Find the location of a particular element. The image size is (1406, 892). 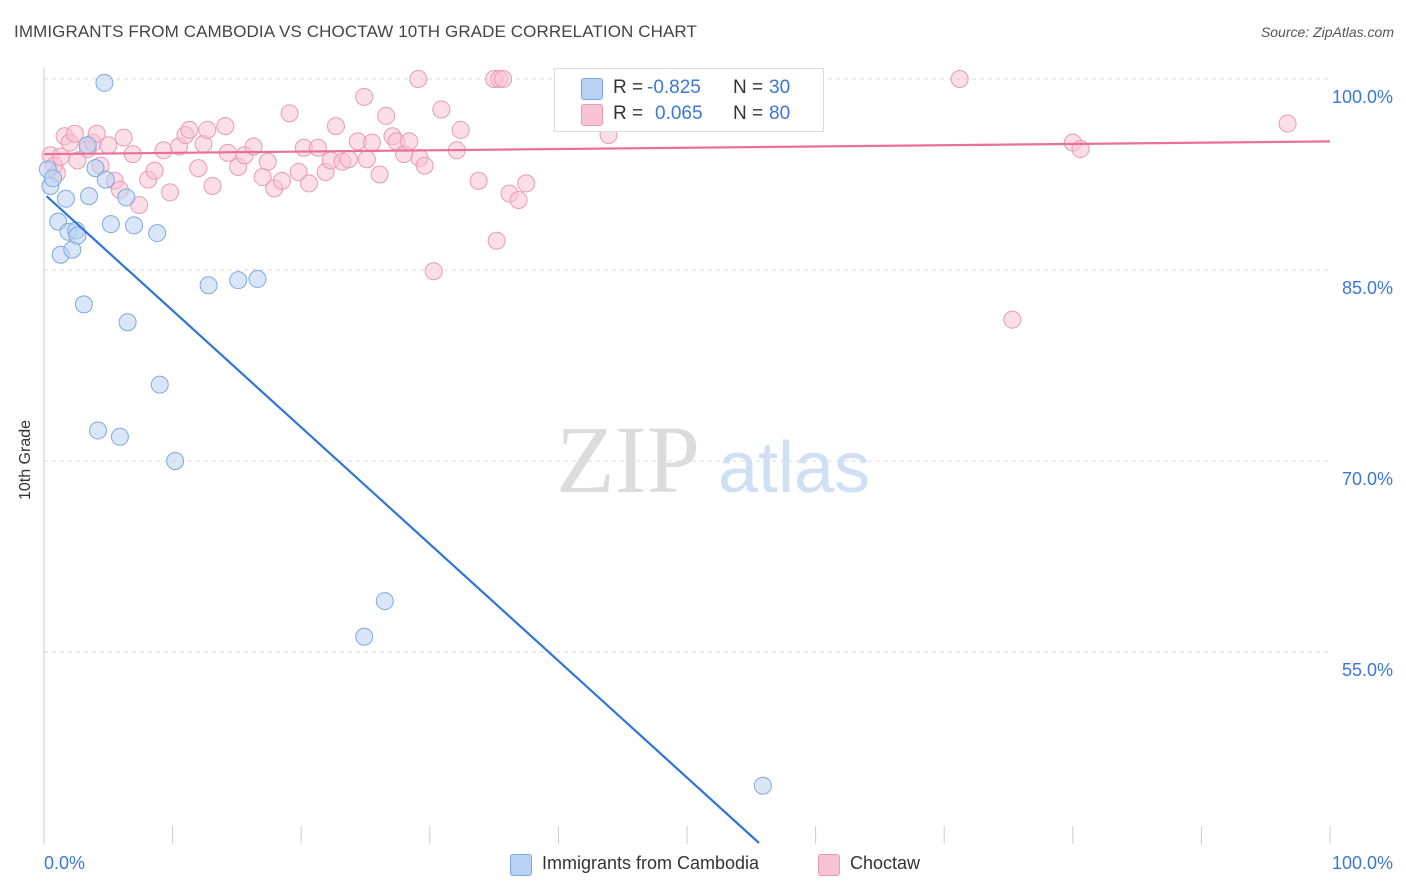

legend-n-value: 80 is located at coordinates (780, 113).